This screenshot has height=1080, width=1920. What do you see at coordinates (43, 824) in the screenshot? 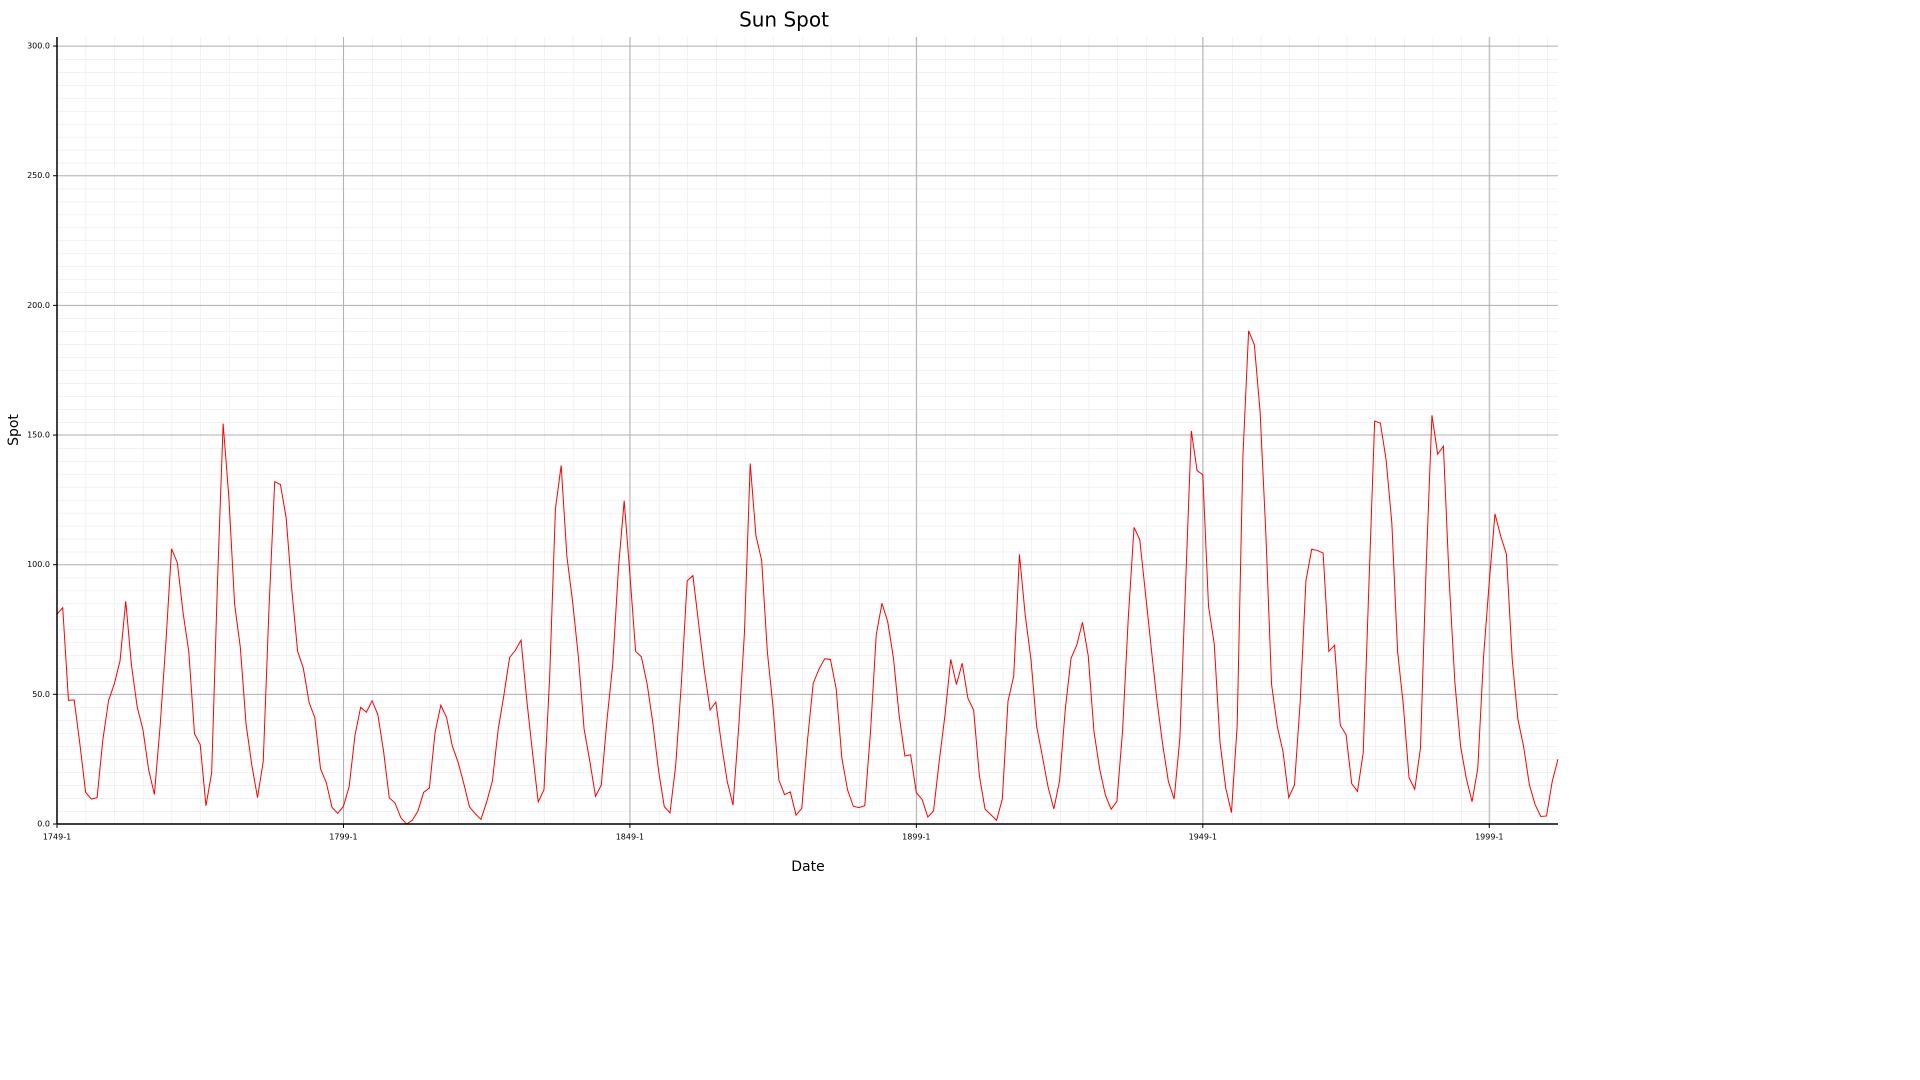
I see `y-tick-label: 0.0` at bounding box center [43, 824].